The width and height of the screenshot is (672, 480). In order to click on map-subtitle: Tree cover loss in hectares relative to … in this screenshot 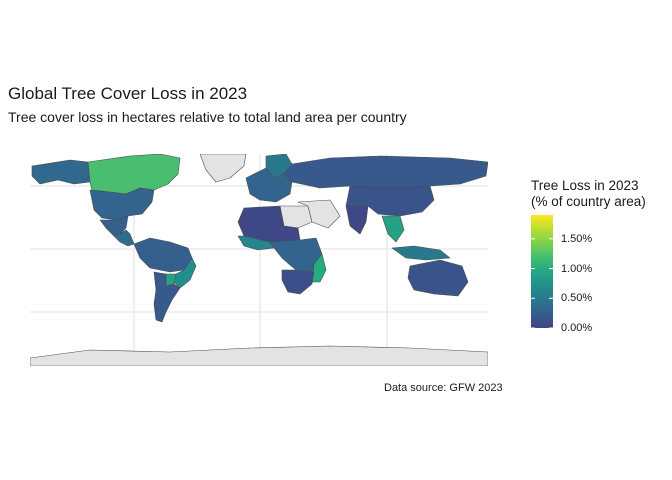, I will do `click(207, 117)`.